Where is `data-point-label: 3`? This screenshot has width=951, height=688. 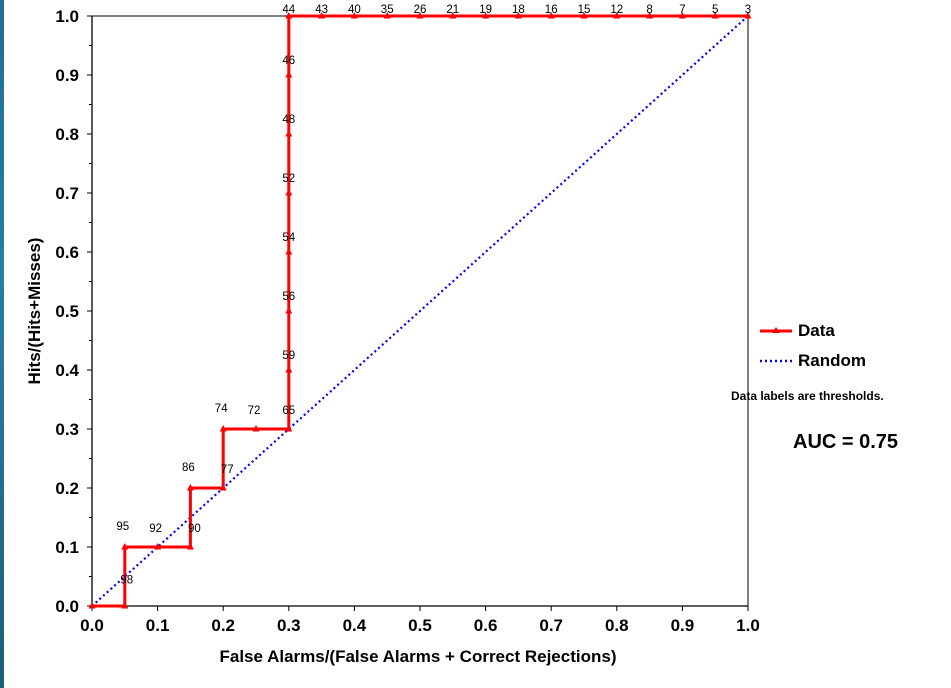 data-point-label: 3 is located at coordinates (748, 10).